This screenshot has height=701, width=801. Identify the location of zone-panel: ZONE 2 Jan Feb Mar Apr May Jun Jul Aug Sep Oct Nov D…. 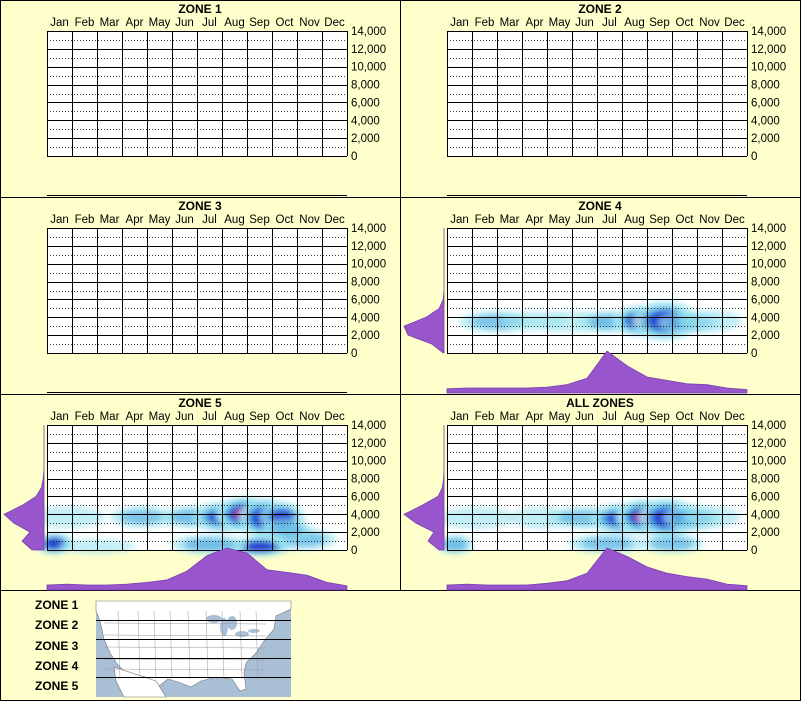
(616, 99).